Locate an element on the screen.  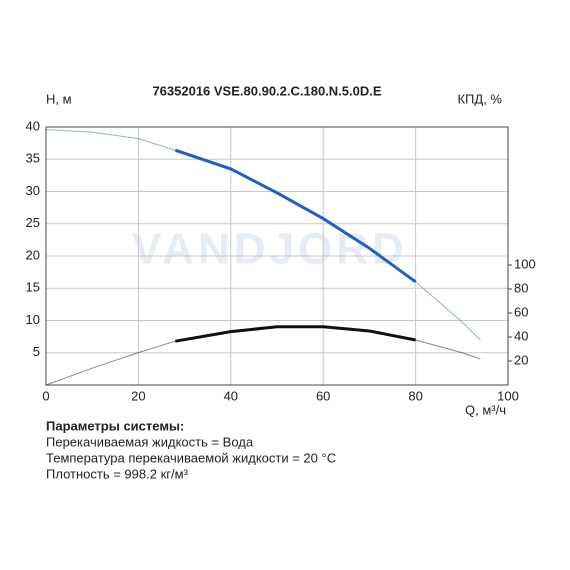
x-axis-label: Q, м³/ч is located at coordinates (485, 409).